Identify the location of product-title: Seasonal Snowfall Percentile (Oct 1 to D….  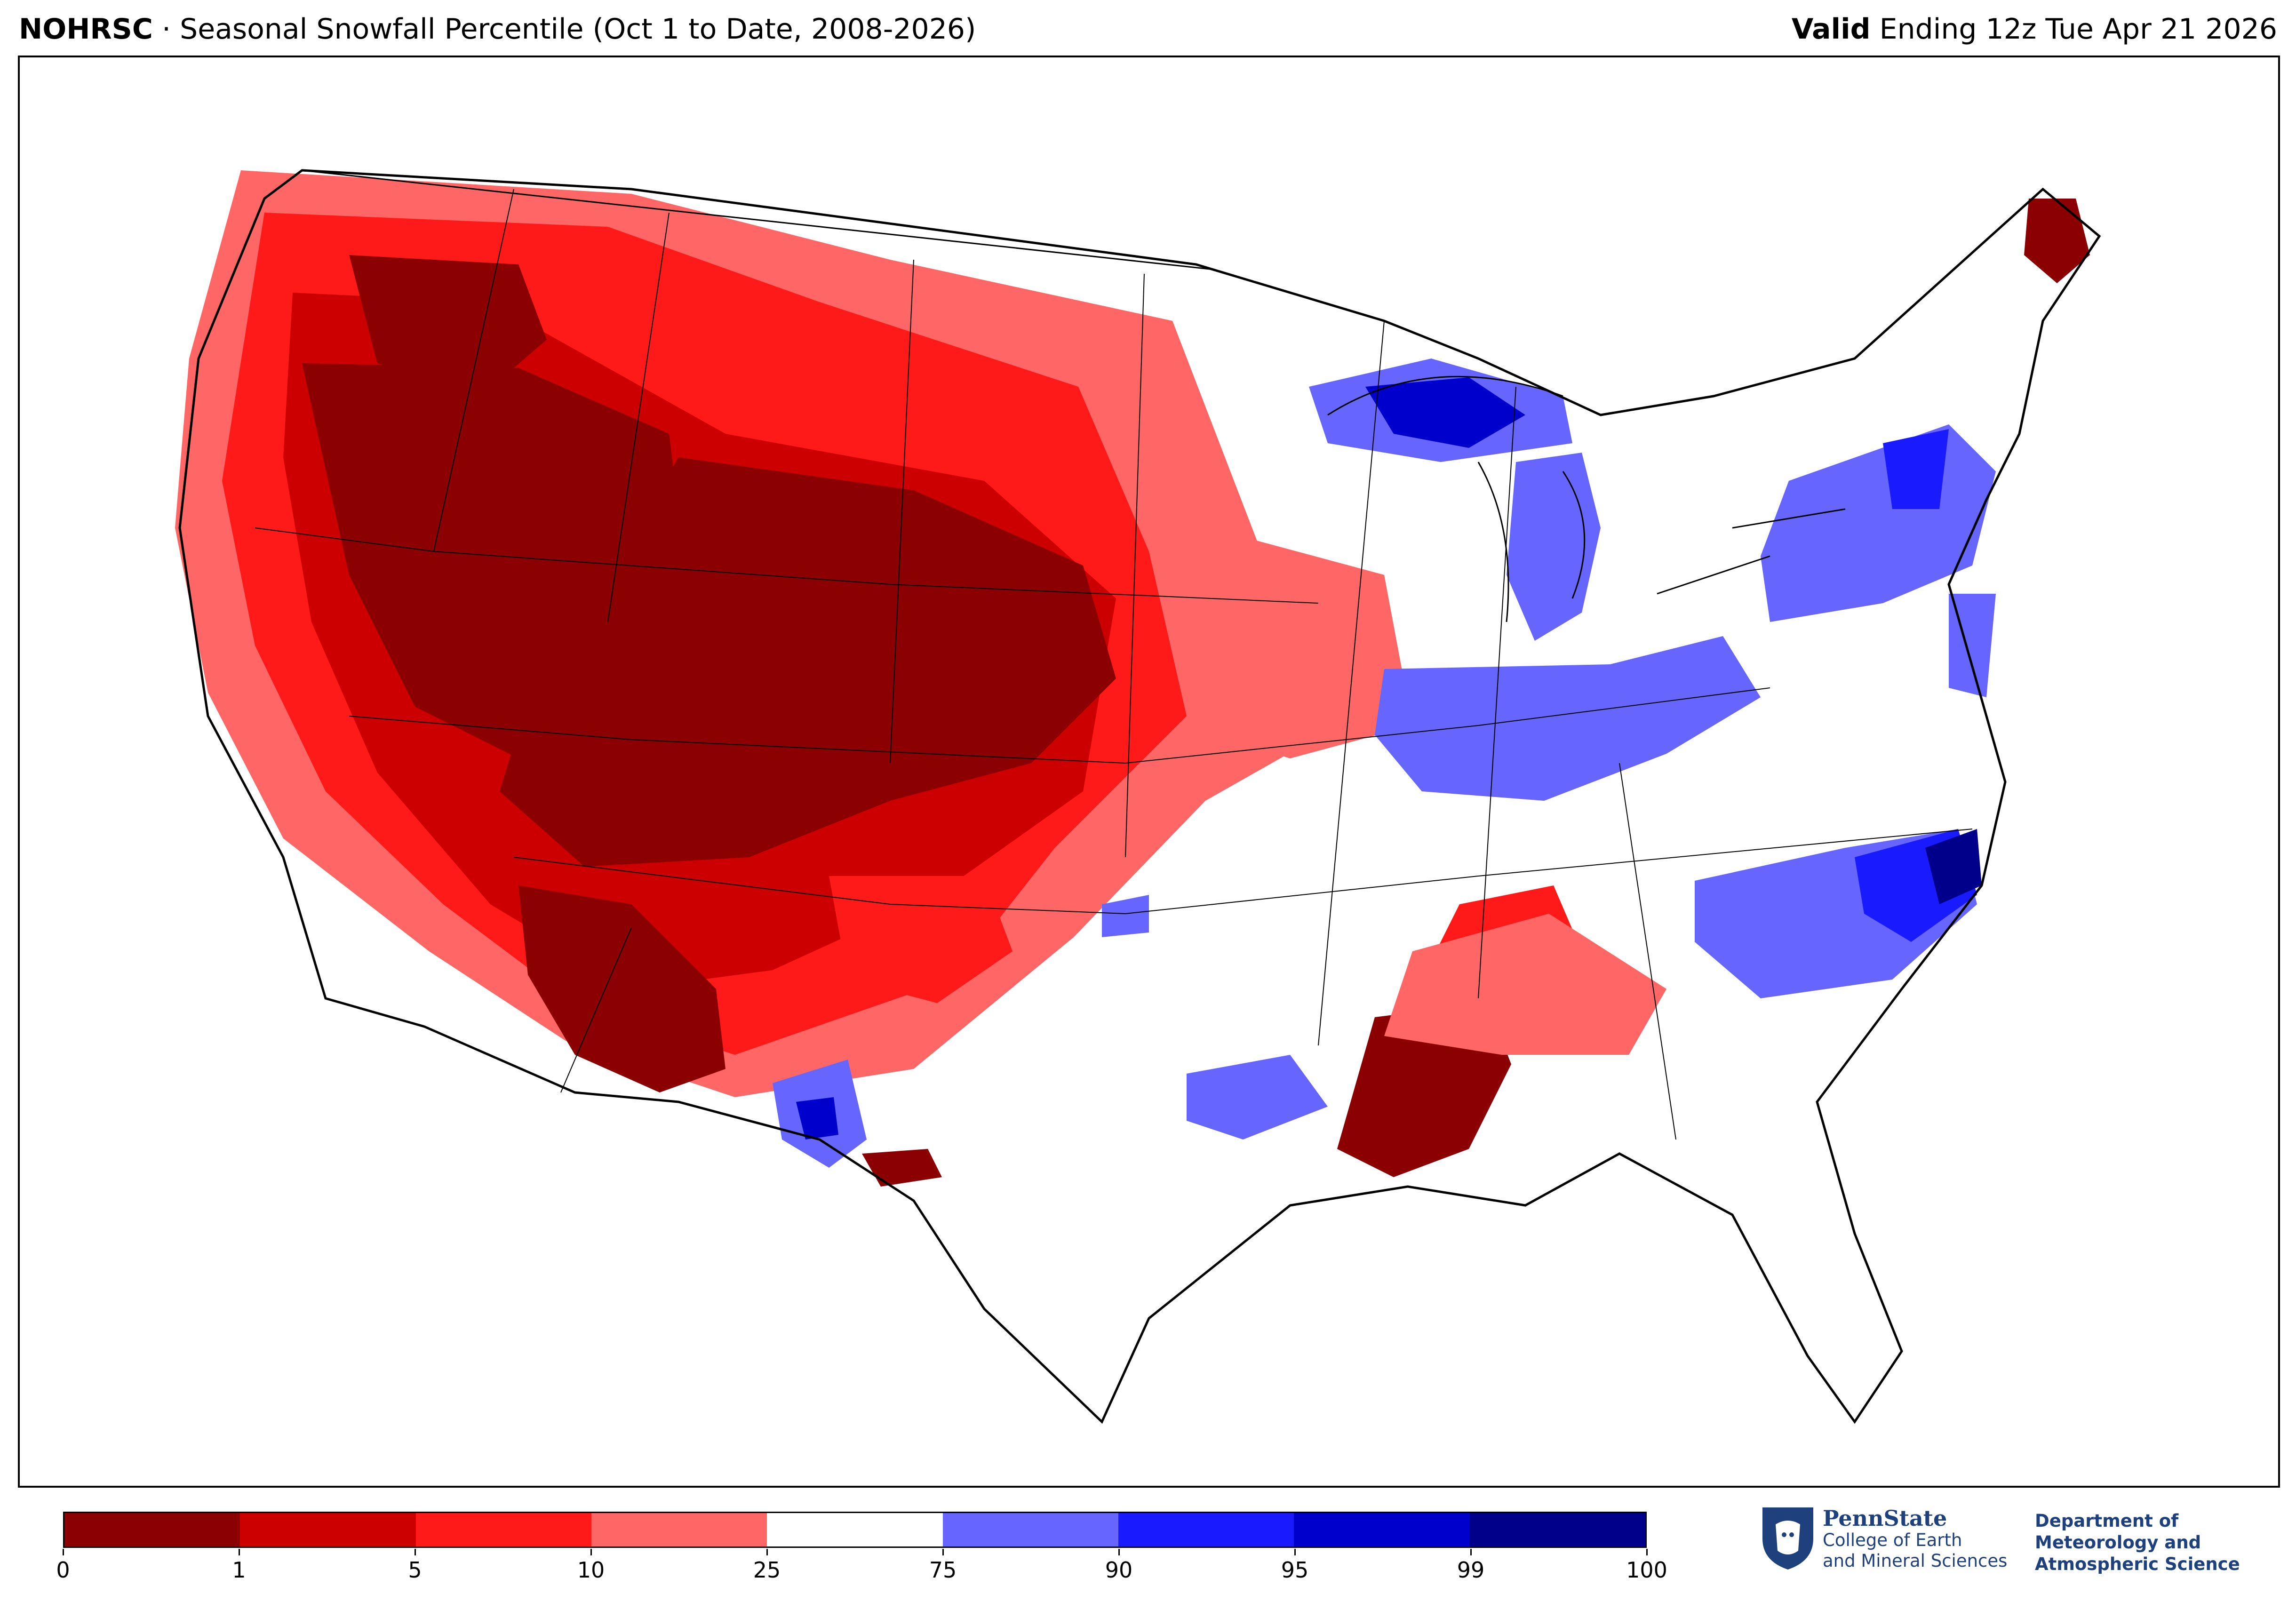
(578, 30).